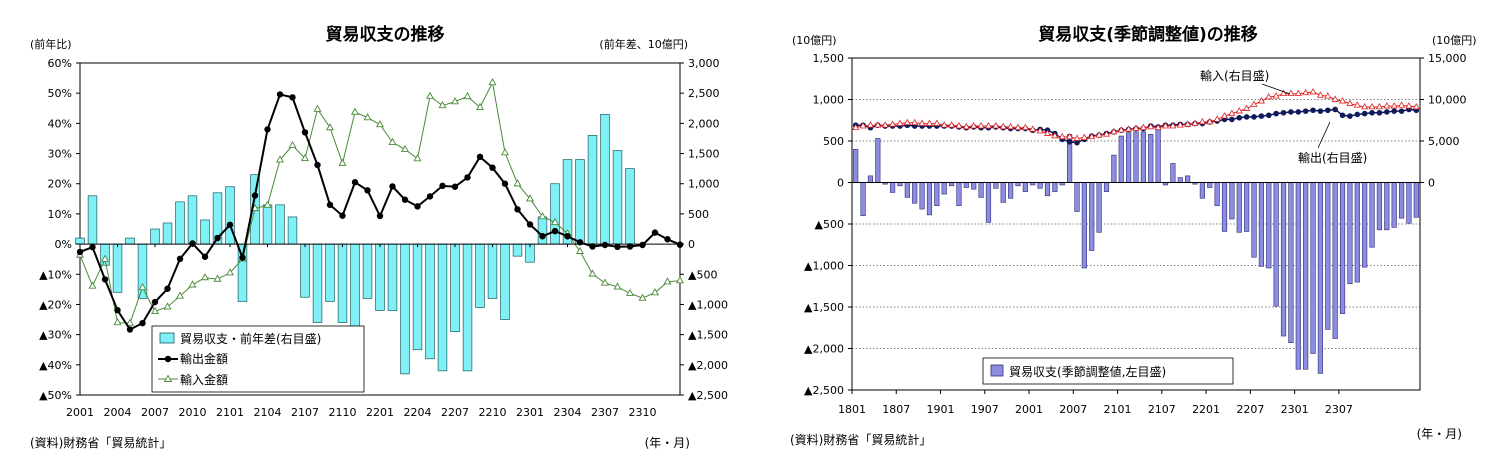  Describe the element at coordinates (530, 412) in the screenshot. I see `x-tick-label: 2301` at that location.